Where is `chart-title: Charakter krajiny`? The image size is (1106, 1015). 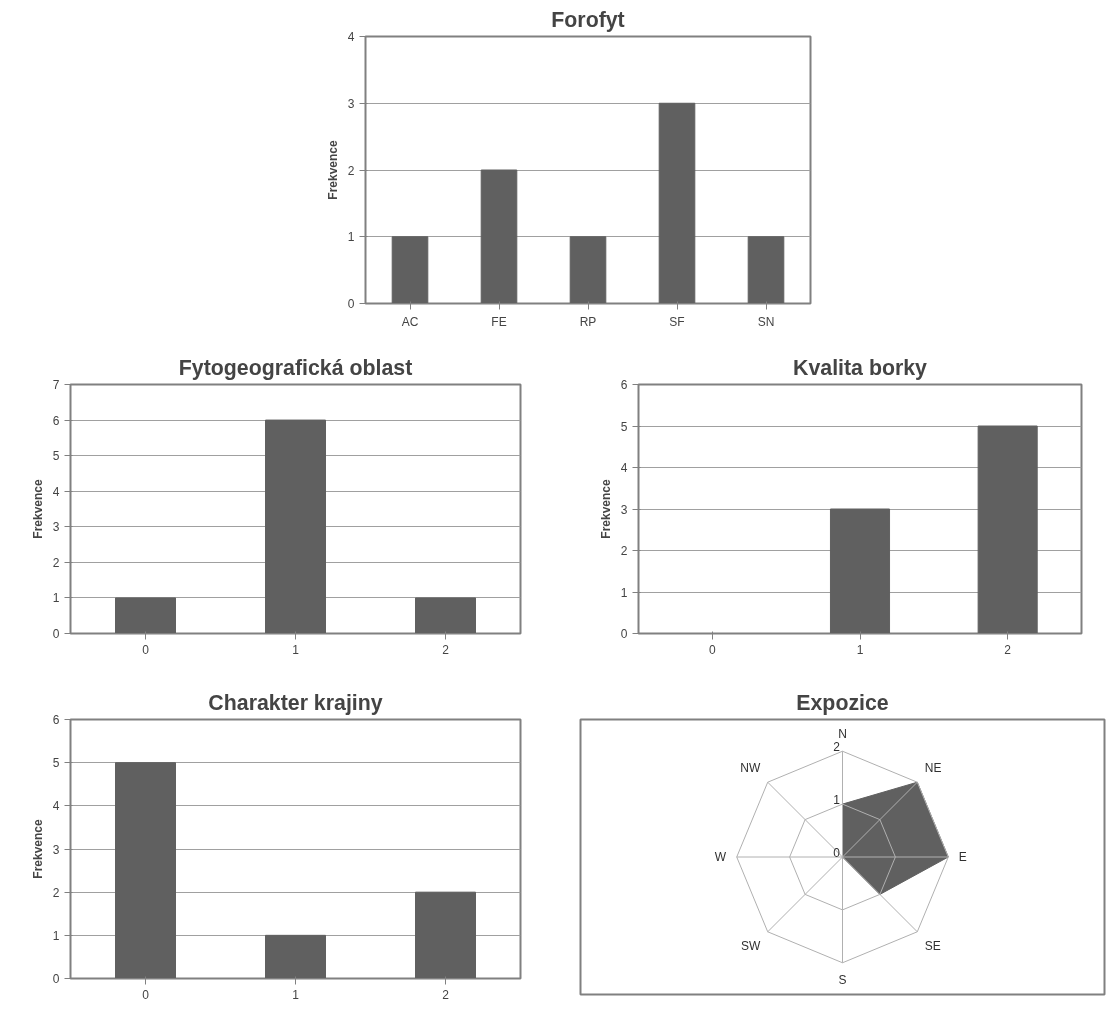
chart-title: Charakter krajiny is located at coordinates (295, 702).